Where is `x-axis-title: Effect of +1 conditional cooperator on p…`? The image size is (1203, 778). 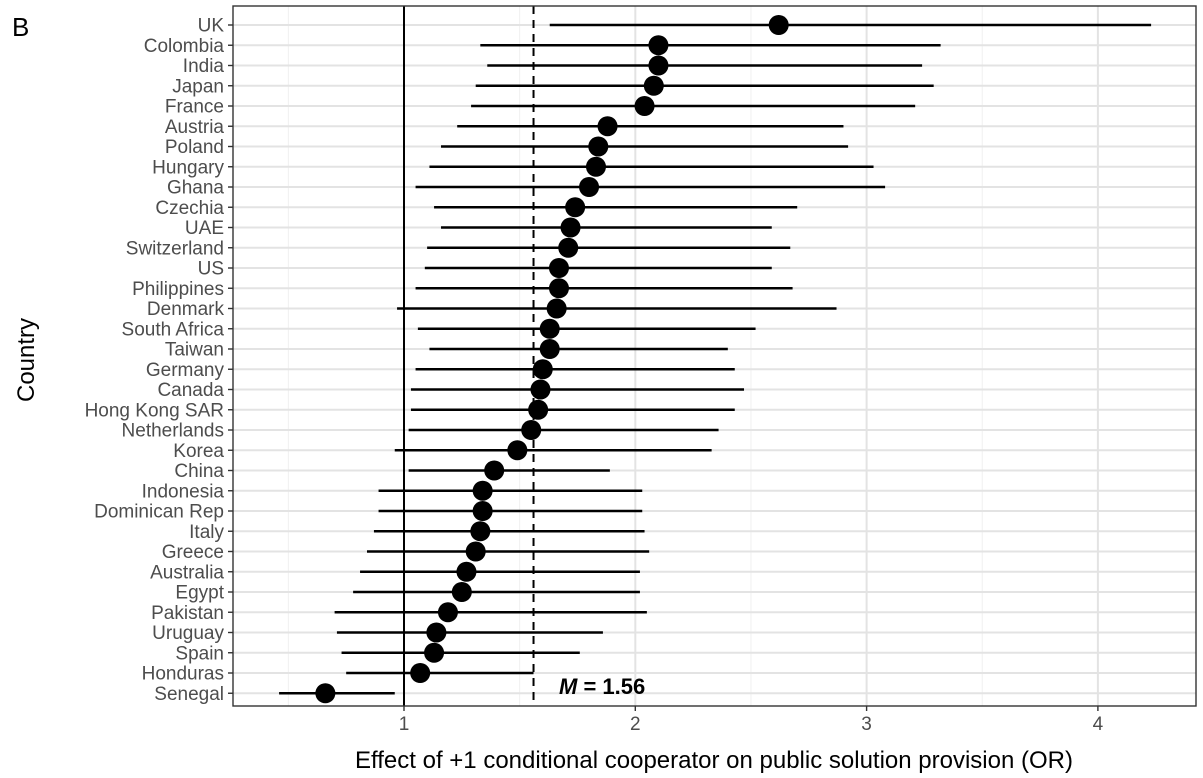 x-axis-title: Effect of +1 conditional cooperator on p… is located at coordinates (714, 760).